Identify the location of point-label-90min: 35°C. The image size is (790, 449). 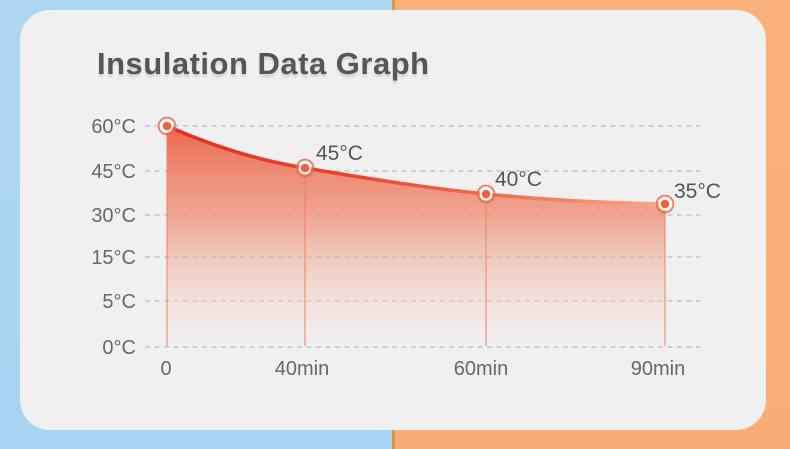
(697, 191).